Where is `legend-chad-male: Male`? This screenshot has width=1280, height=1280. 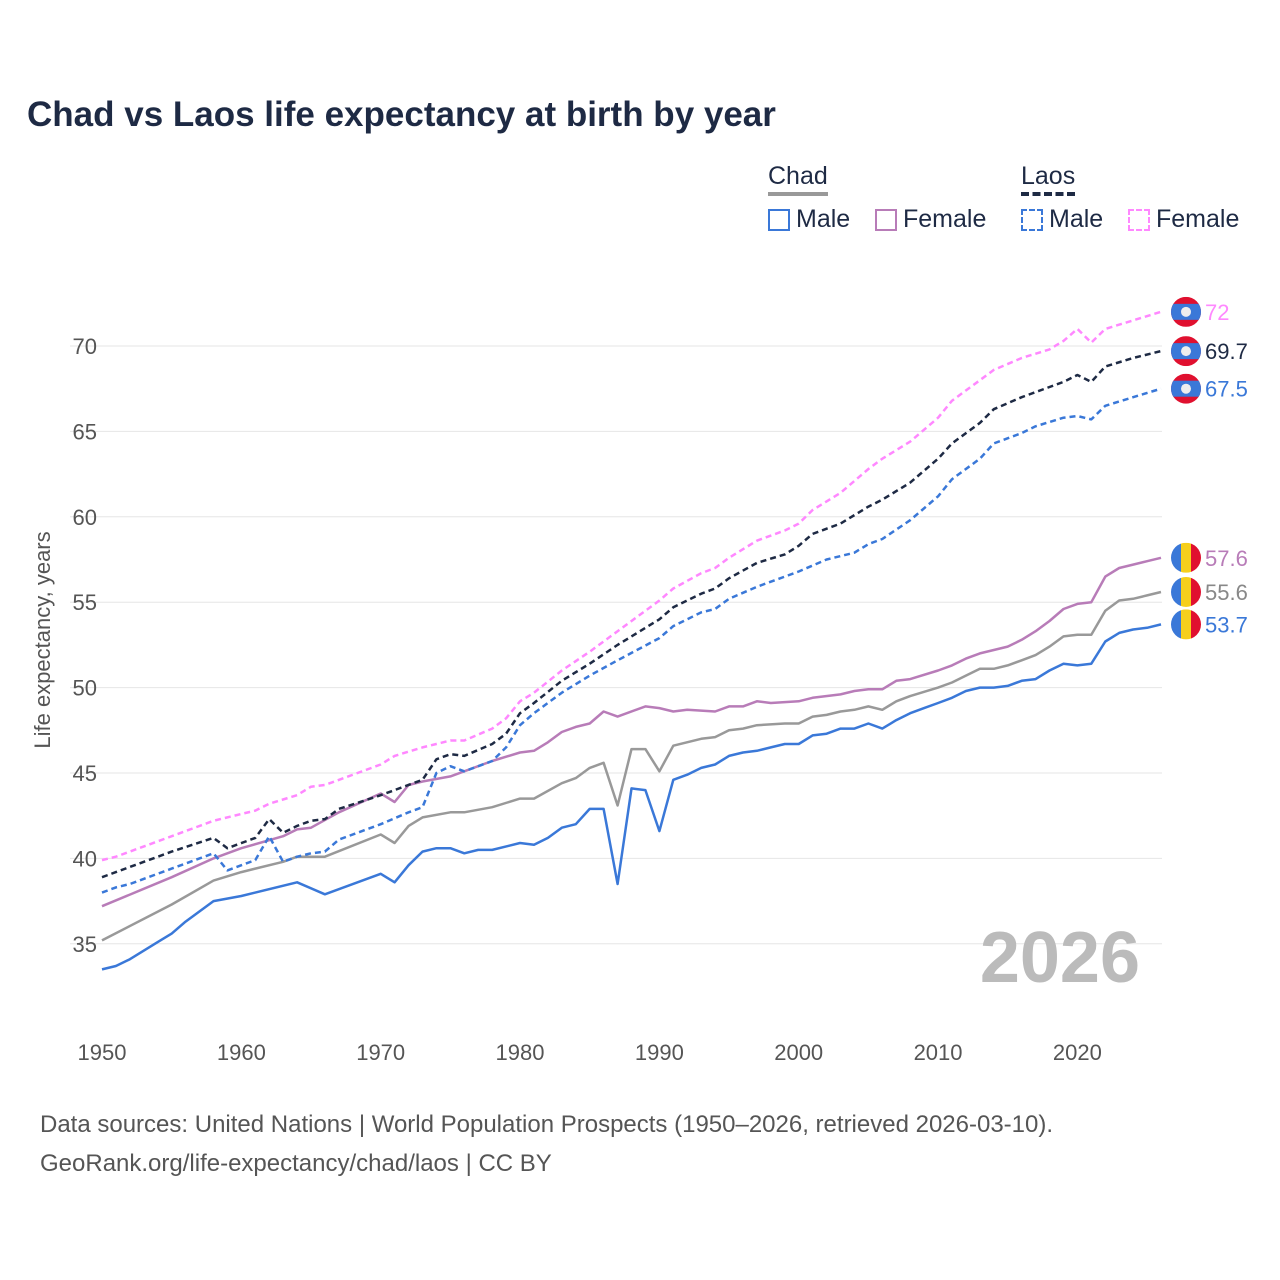 legend-chad-male: Male is located at coordinates (809, 219).